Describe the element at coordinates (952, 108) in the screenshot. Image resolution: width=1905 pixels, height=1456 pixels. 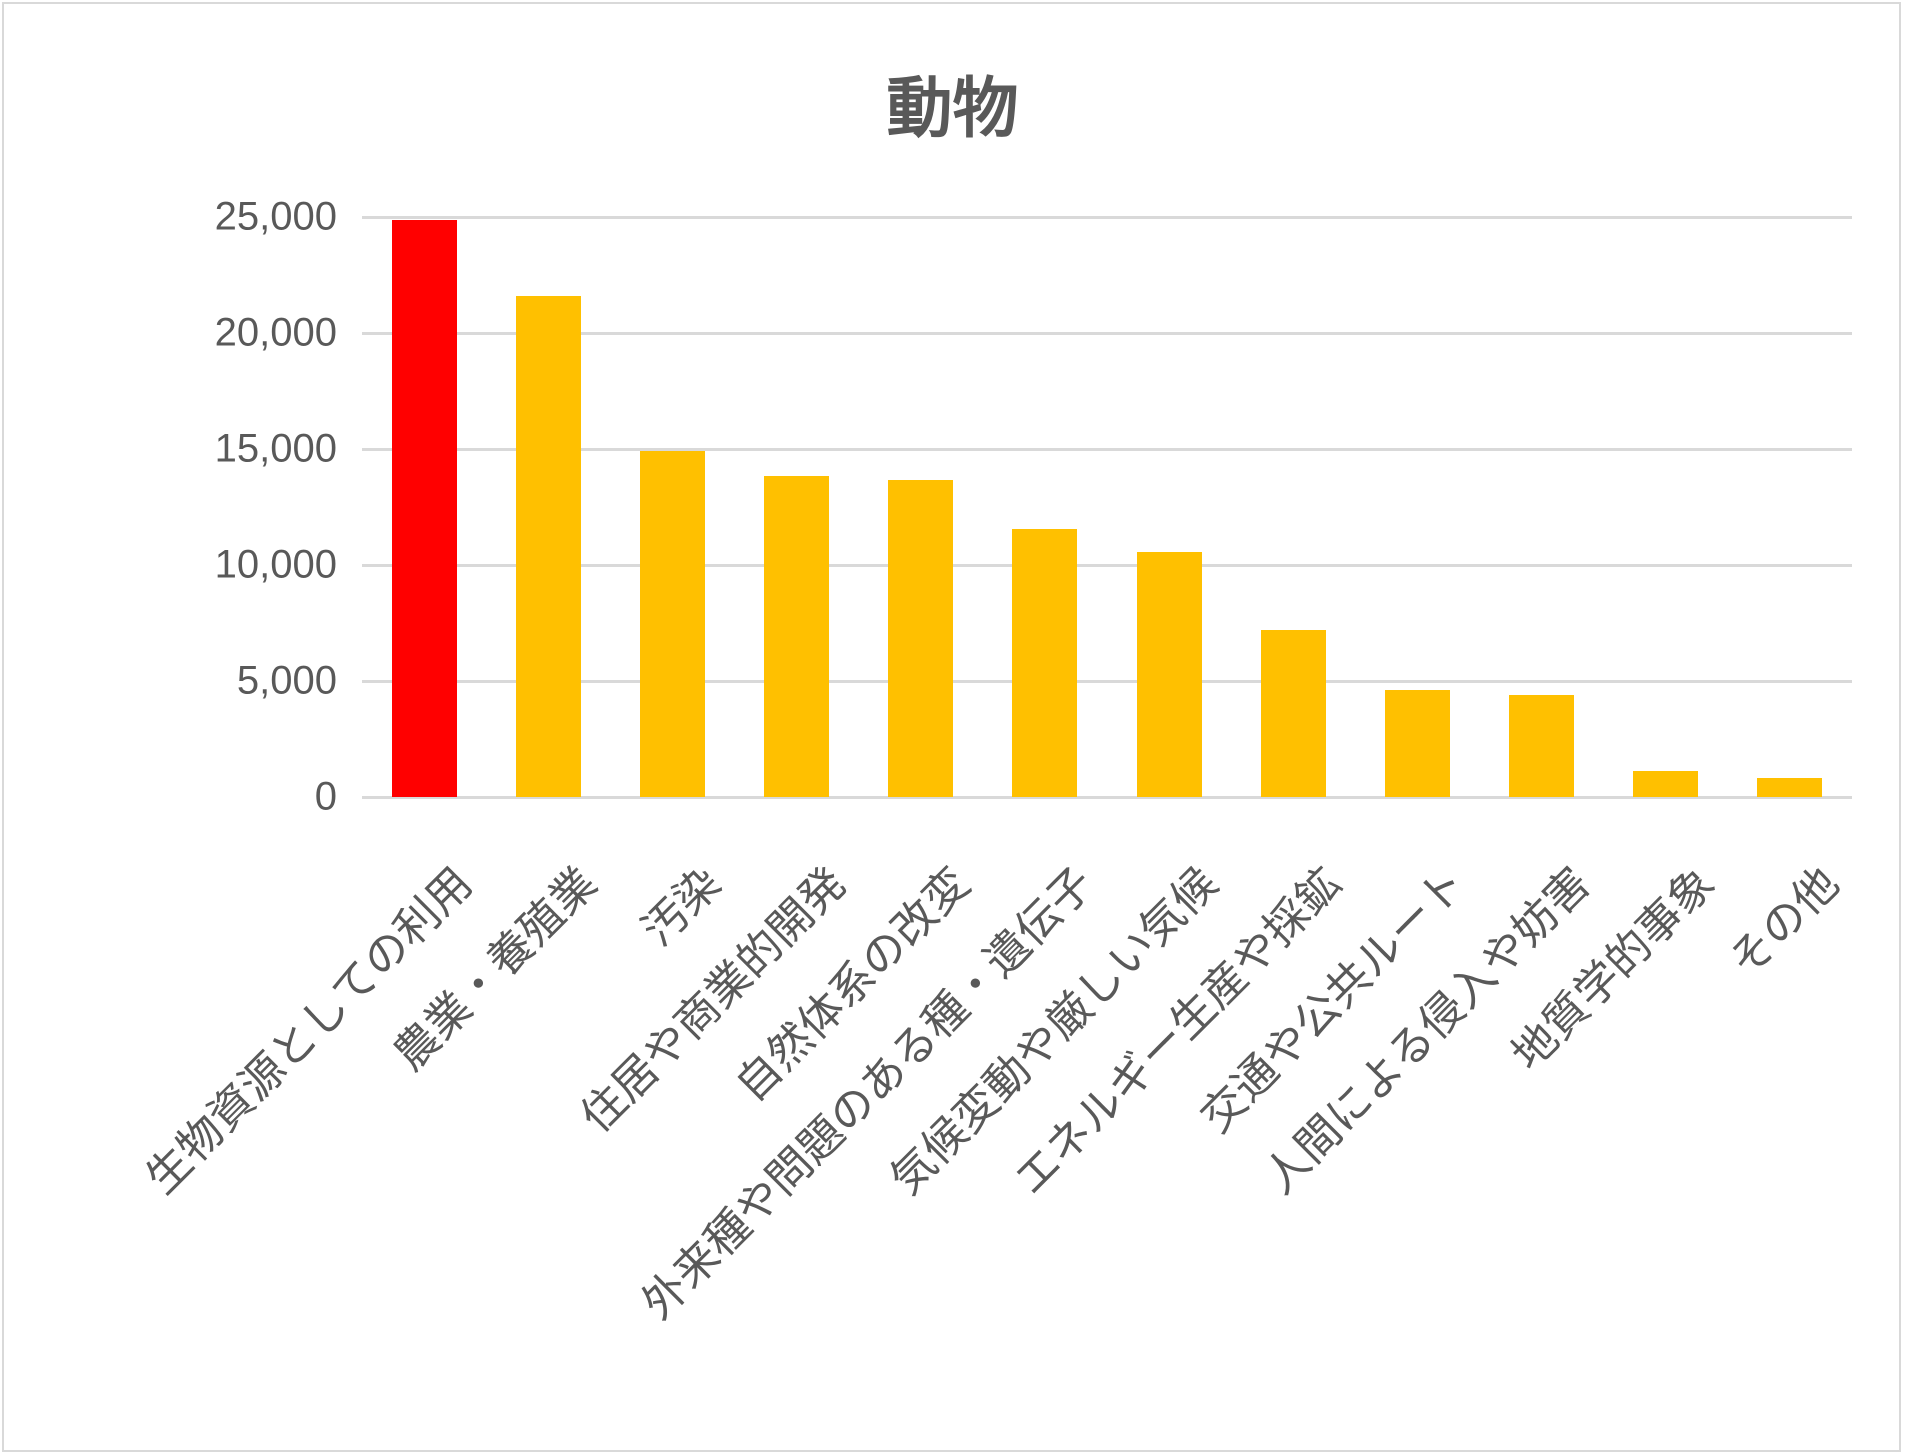
I see `chart-title: 動物` at that location.